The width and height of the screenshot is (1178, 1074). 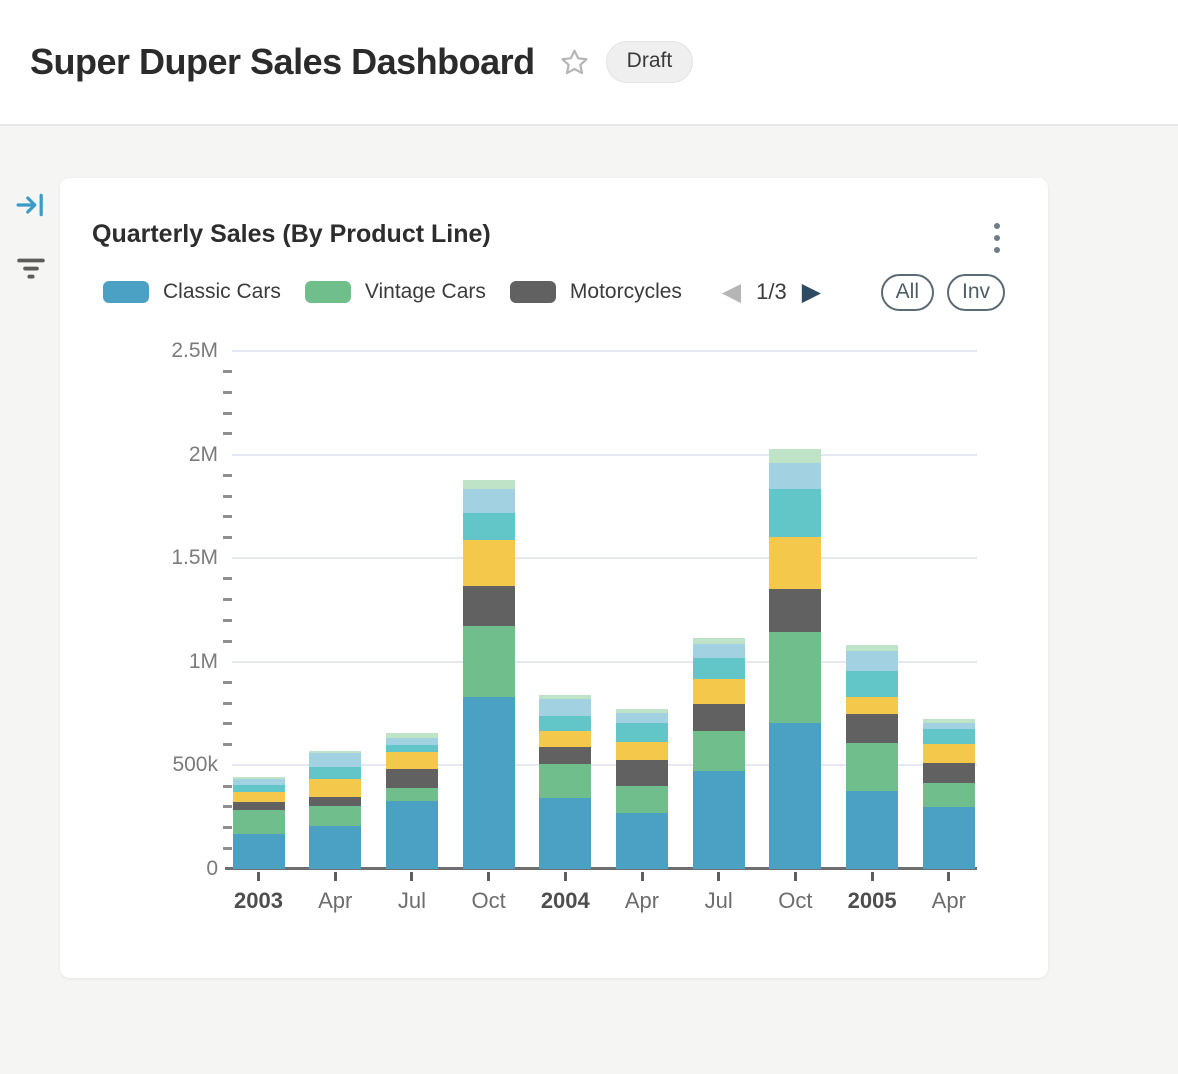 I want to click on y-axis-tick-label: 2.5M, so click(x=194, y=350).